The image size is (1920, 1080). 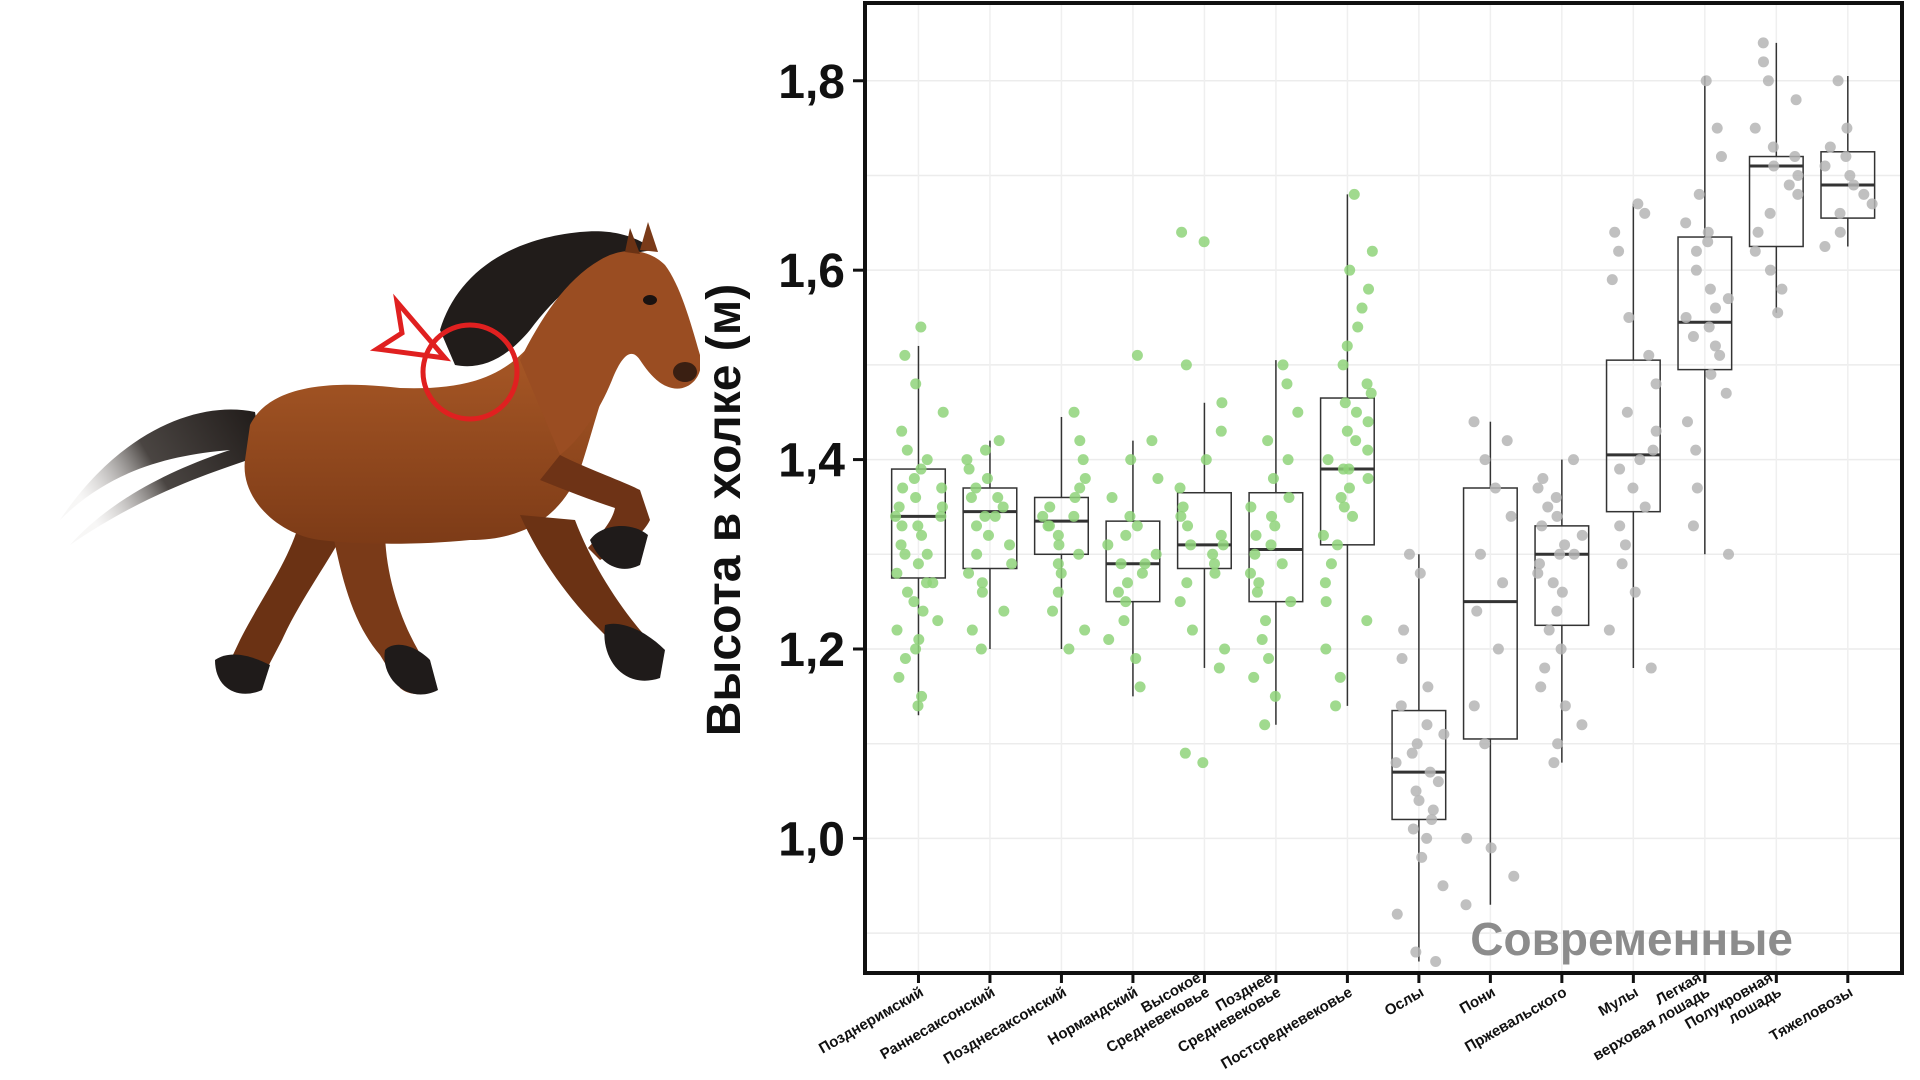 What do you see at coordinates (470, 372) in the screenshot?
I see `withers-marker-circle` at bounding box center [470, 372].